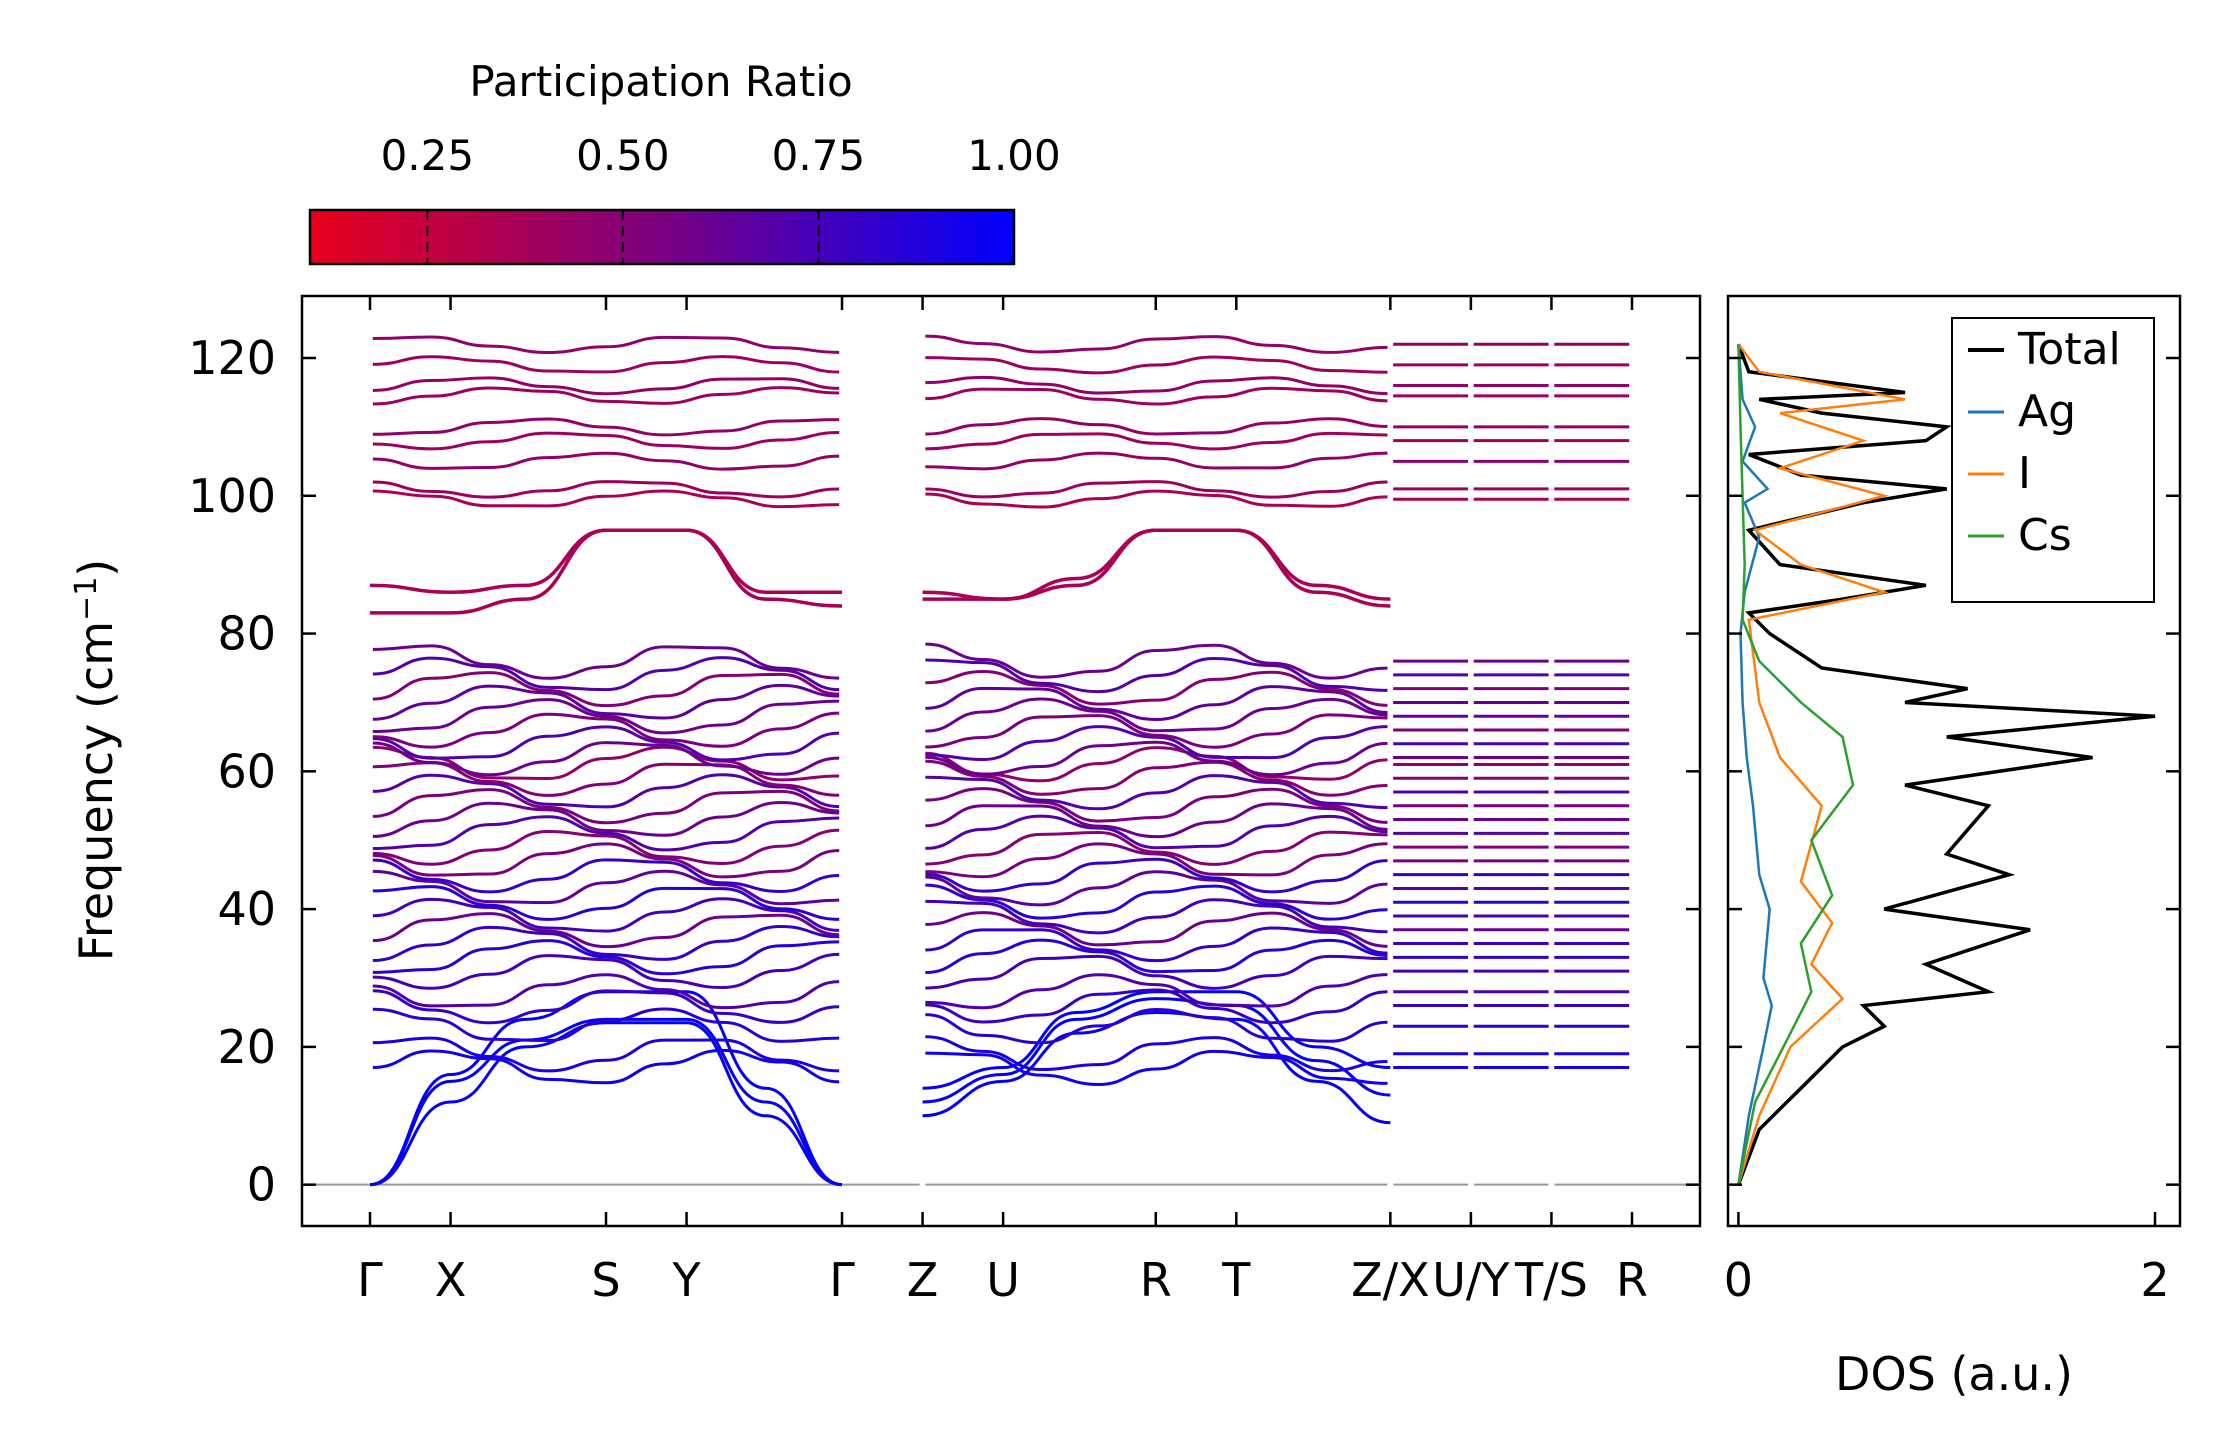  What do you see at coordinates (246, 634) in the screenshot?
I see `y-tick-label: 80` at bounding box center [246, 634].